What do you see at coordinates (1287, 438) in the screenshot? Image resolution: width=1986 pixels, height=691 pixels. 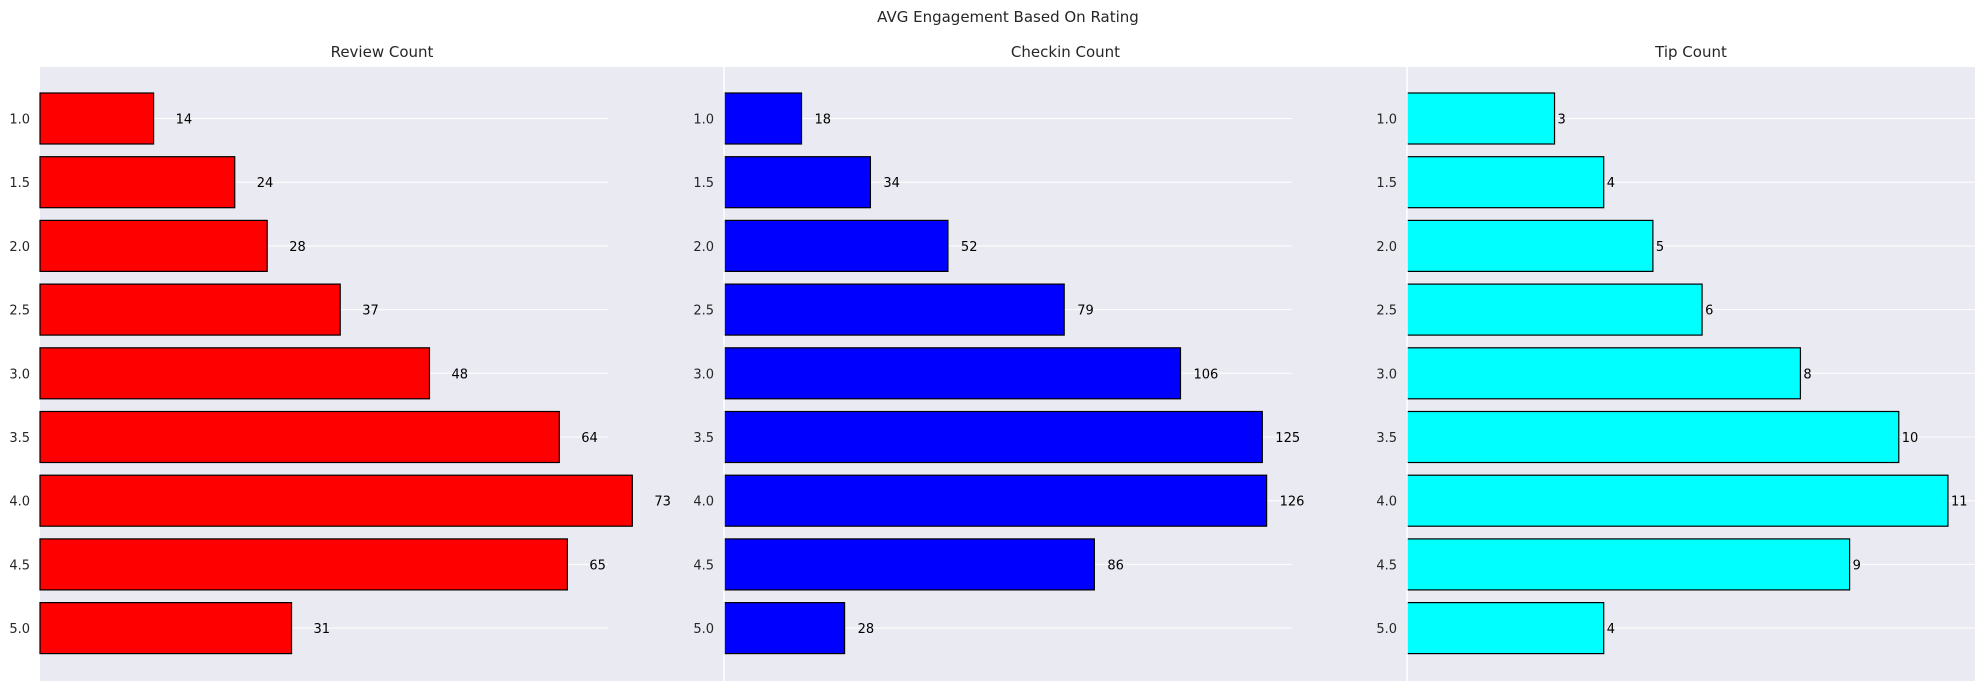 I see `data-label: 125` at bounding box center [1287, 438].